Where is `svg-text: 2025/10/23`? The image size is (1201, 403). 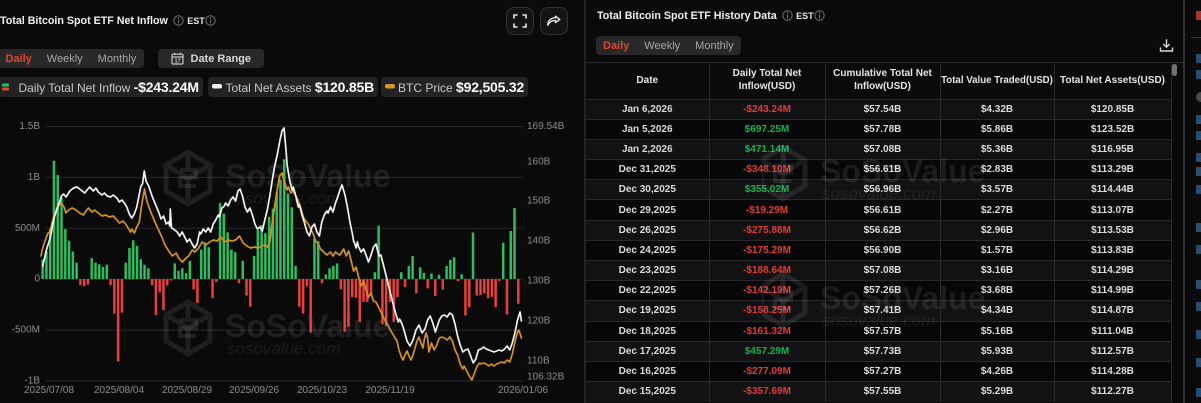 svg-text: 2025/10/23 is located at coordinates (322, 390).